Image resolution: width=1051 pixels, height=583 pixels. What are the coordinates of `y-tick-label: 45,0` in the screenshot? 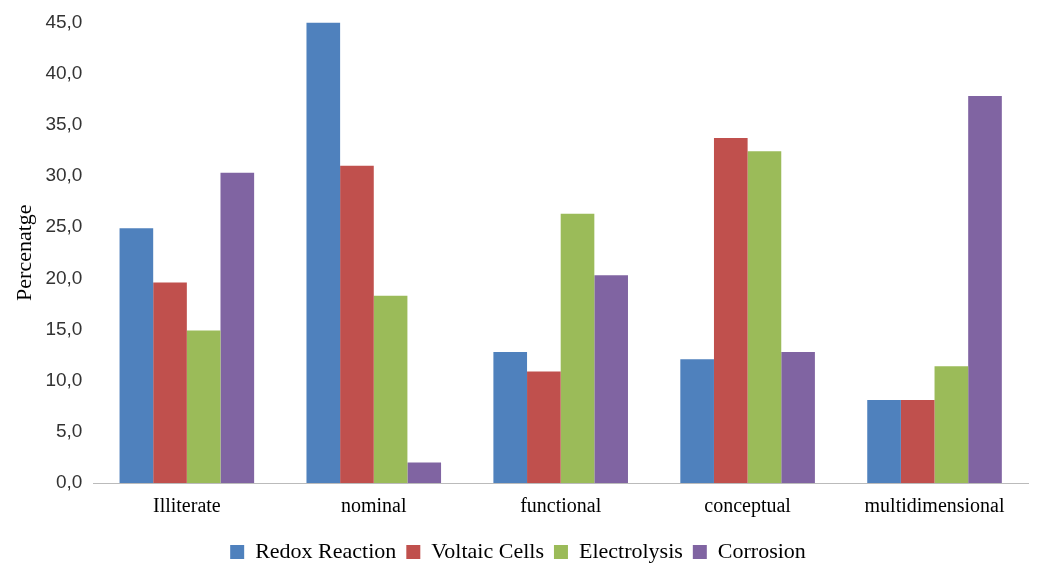 It's located at (64, 21).